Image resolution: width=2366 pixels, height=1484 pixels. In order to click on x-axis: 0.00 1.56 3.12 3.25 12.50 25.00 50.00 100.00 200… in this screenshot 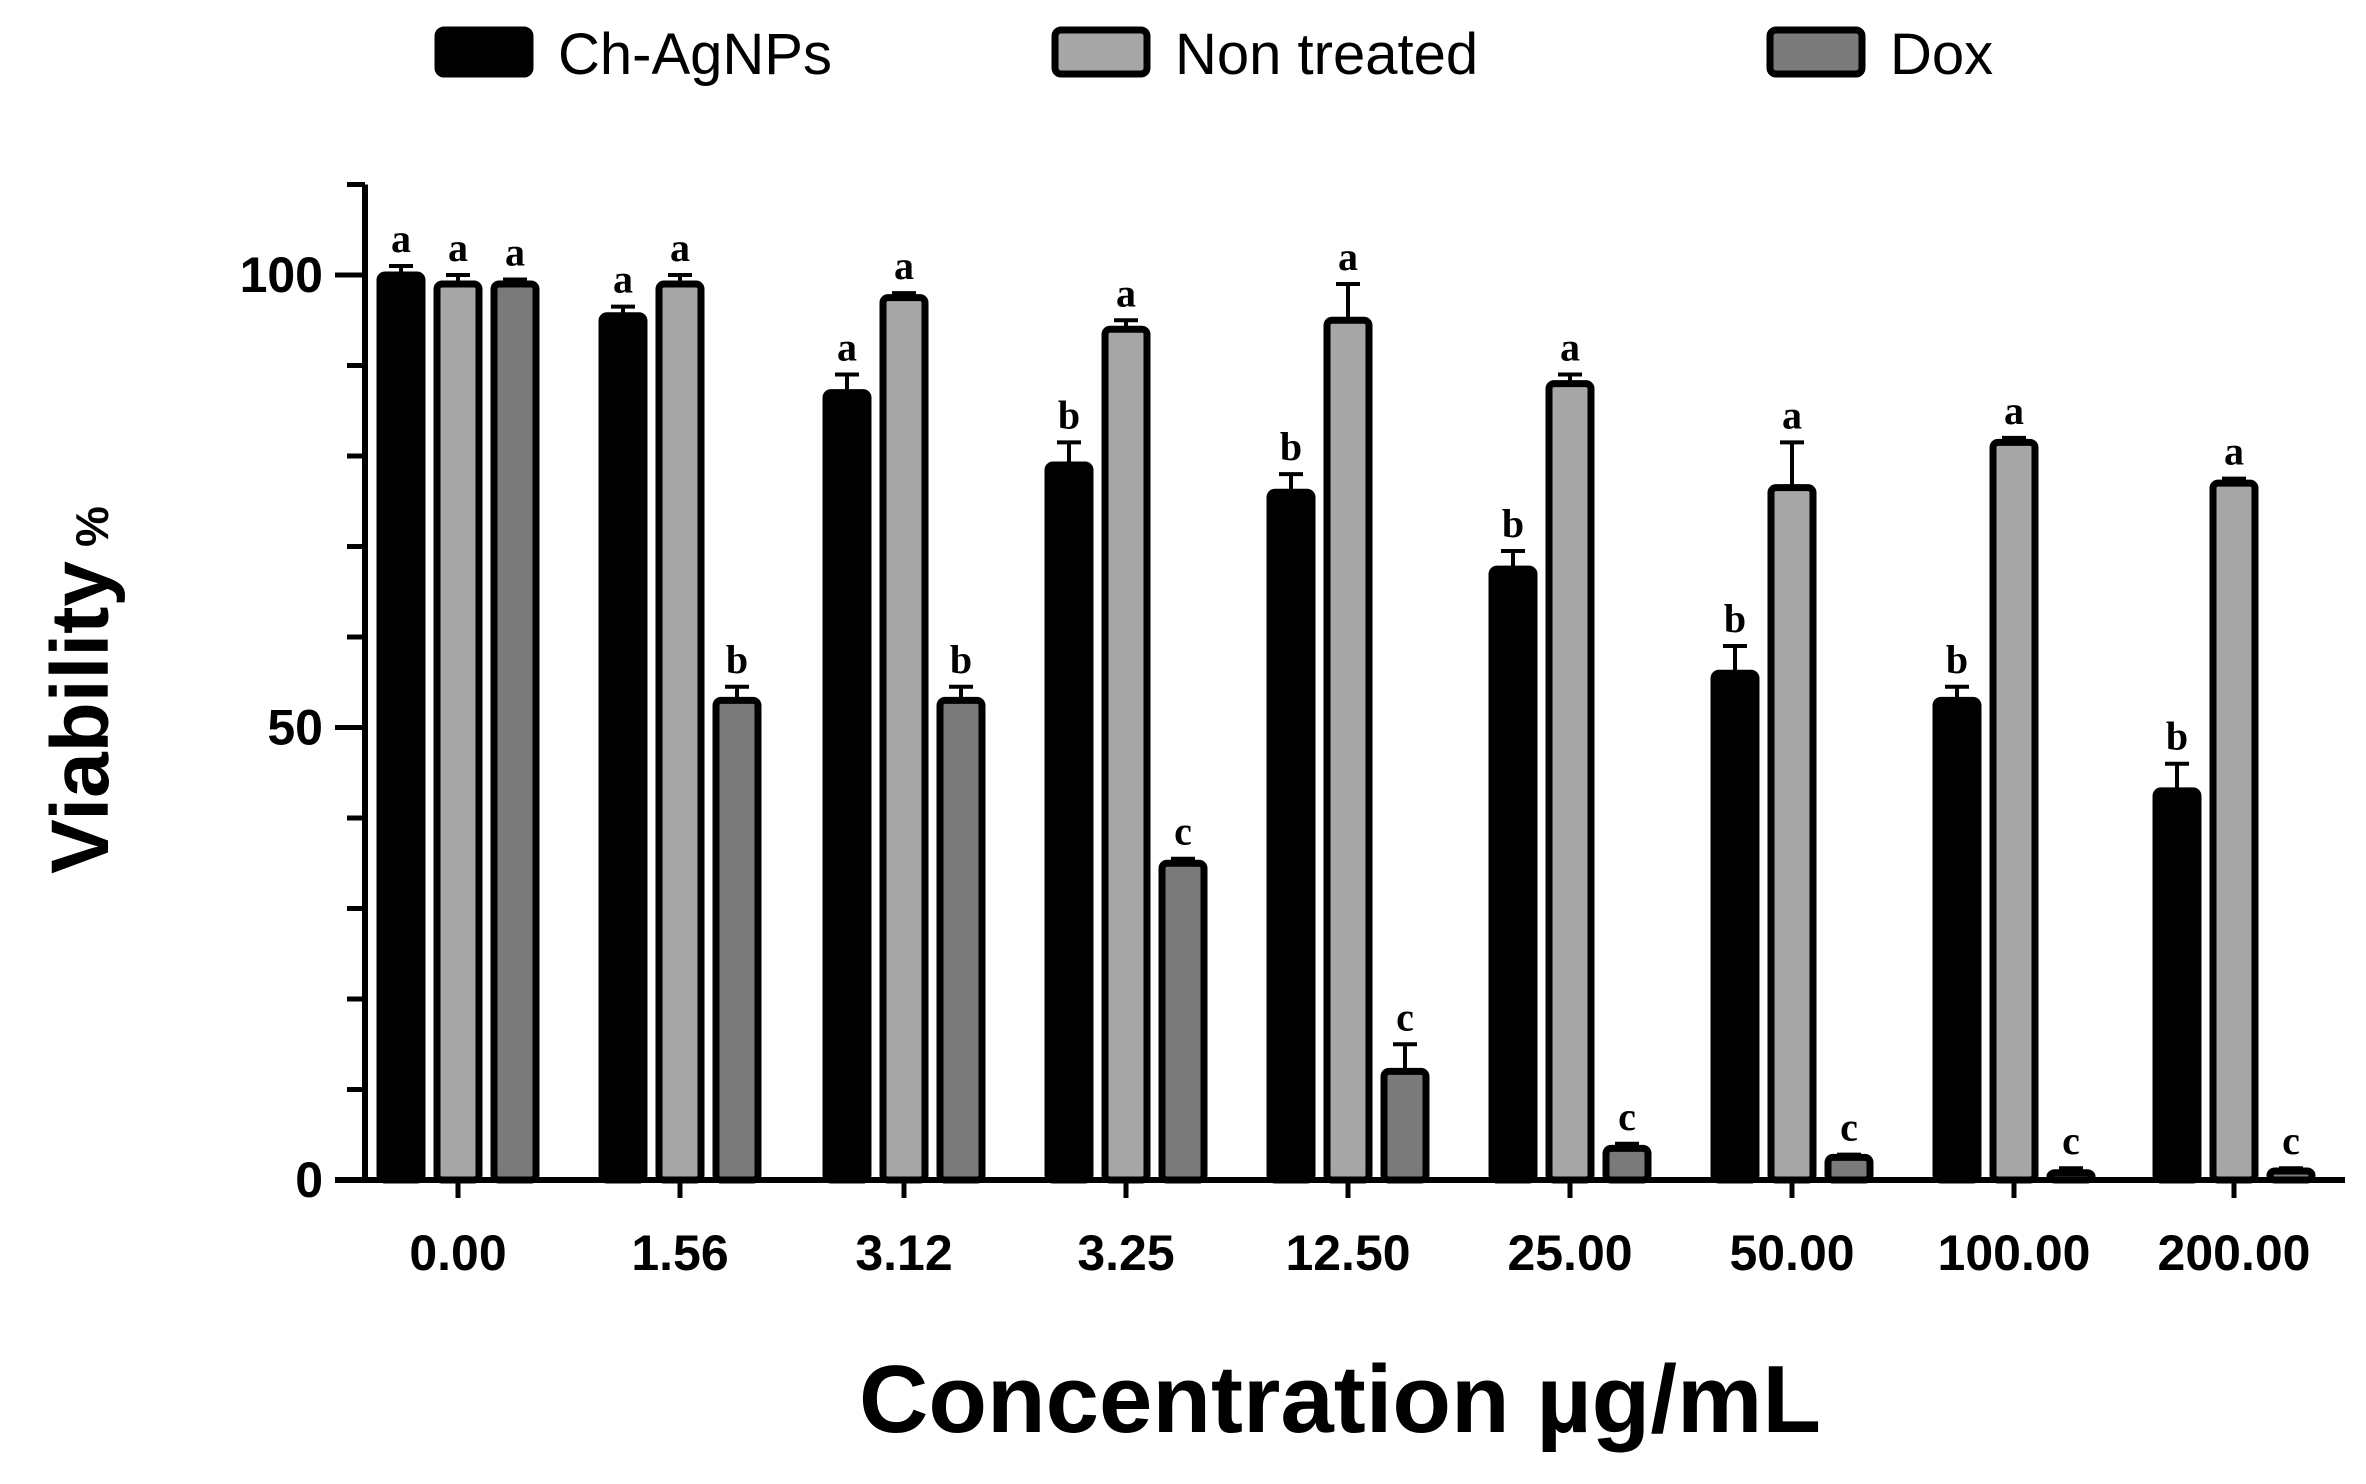, I will do `click(1340, 1229)`.